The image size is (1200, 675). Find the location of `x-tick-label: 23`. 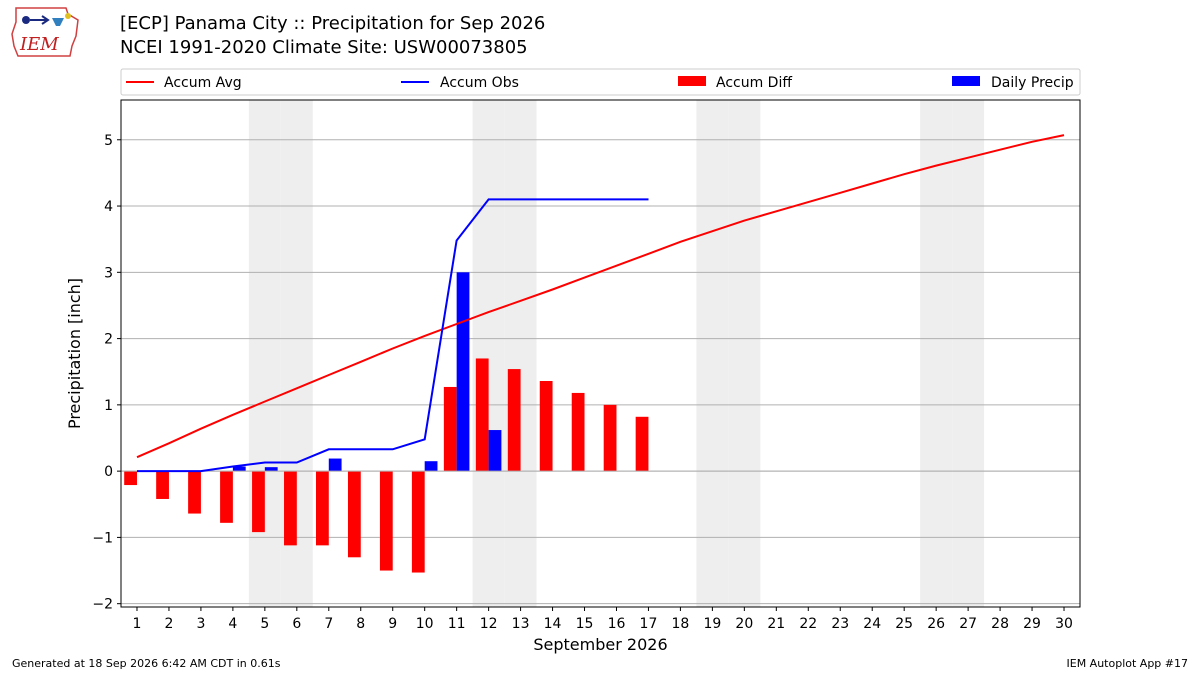

x-tick-label: 23 is located at coordinates (840, 624).